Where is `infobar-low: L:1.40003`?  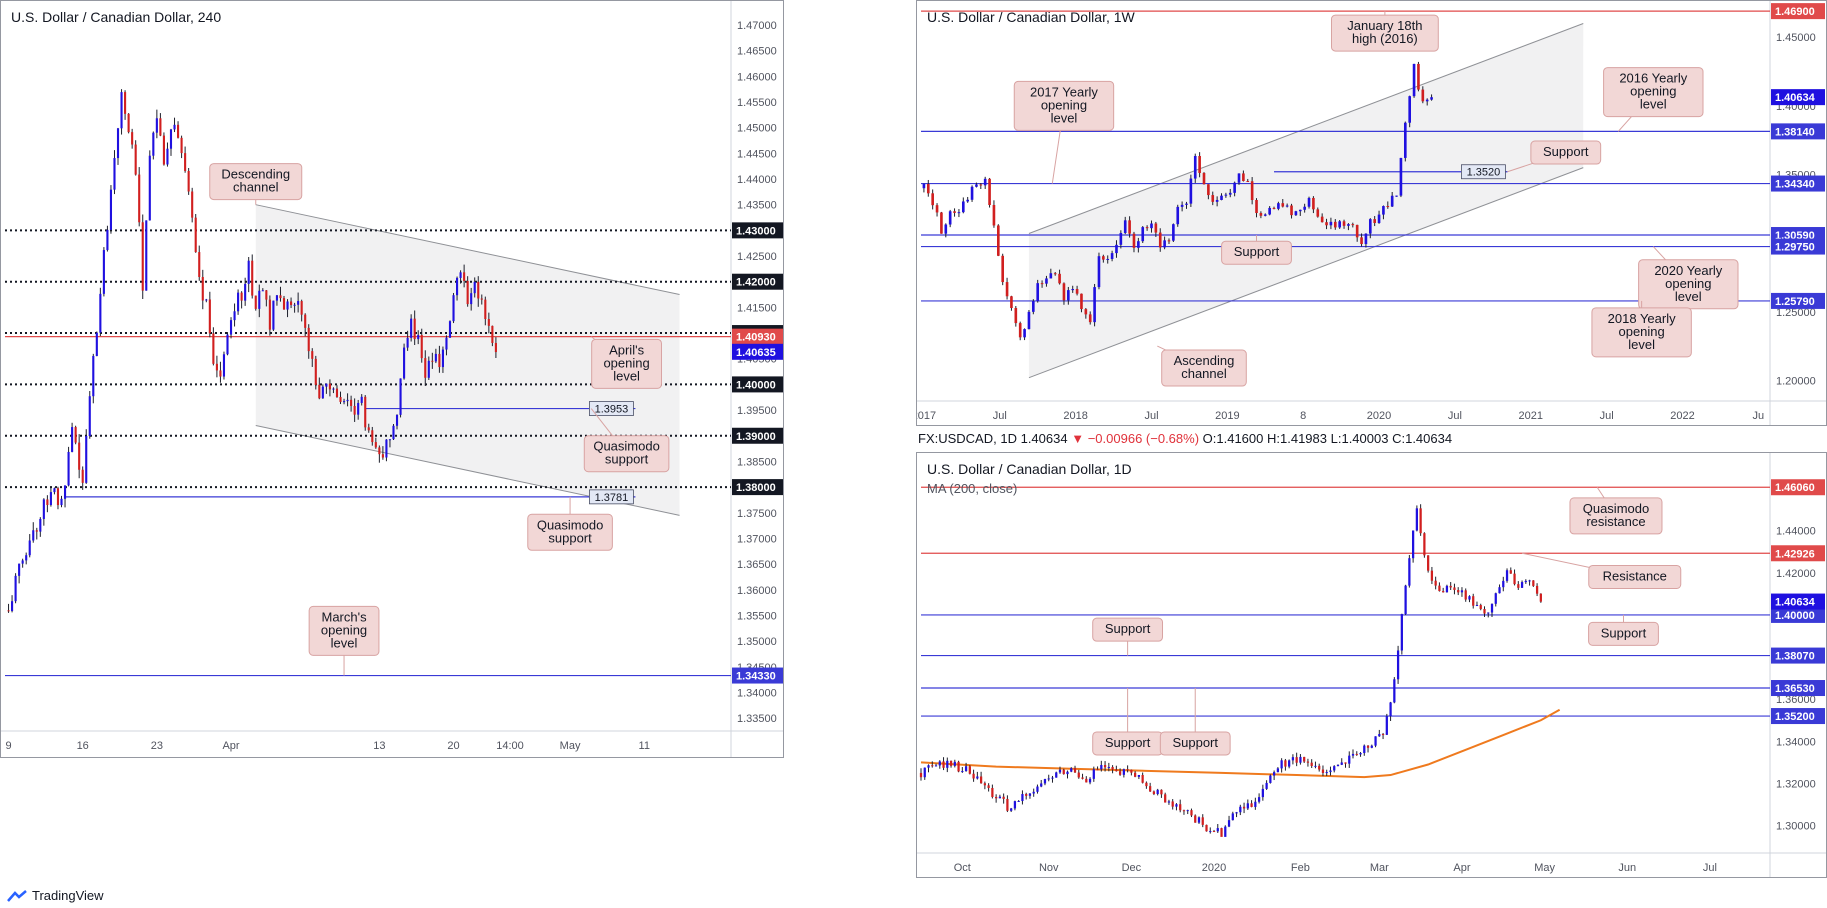
infobar-low: L:1.40003 is located at coordinates (1359, 438).